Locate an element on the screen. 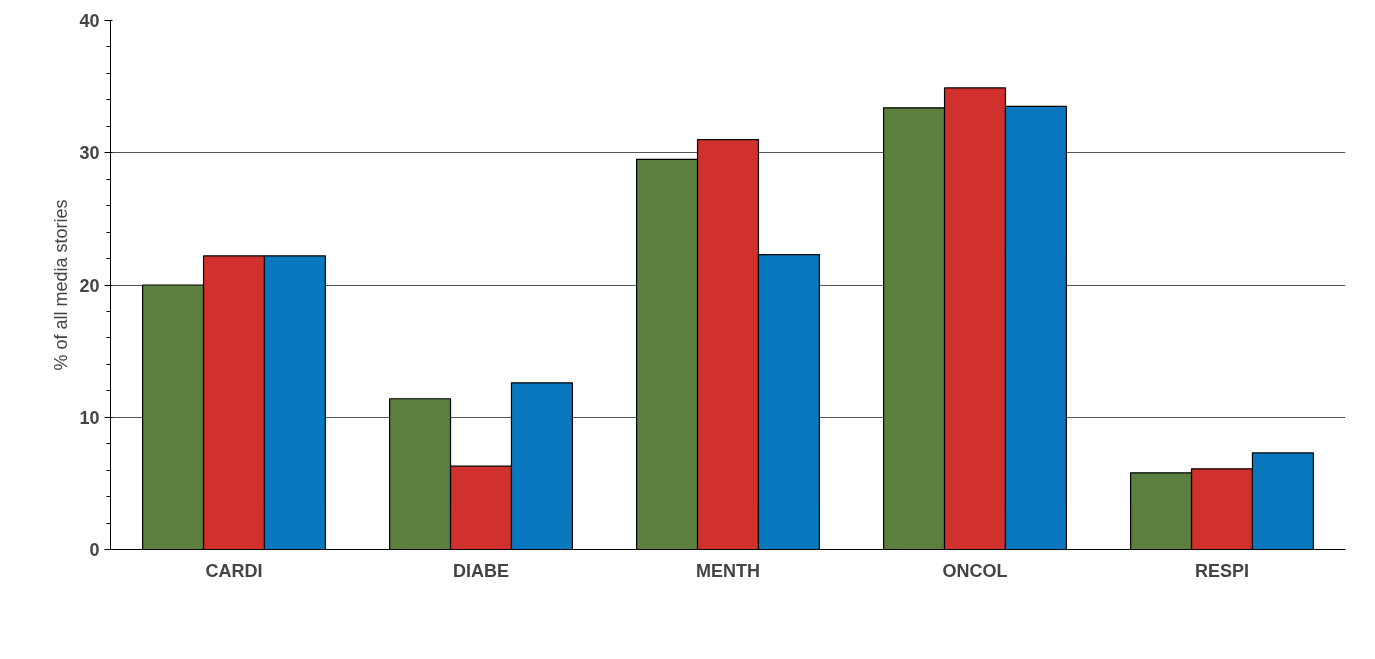 The height and width of the screenshot is (659, 1375). x-tick-label: CARDI is located at coordinates (234, 570).